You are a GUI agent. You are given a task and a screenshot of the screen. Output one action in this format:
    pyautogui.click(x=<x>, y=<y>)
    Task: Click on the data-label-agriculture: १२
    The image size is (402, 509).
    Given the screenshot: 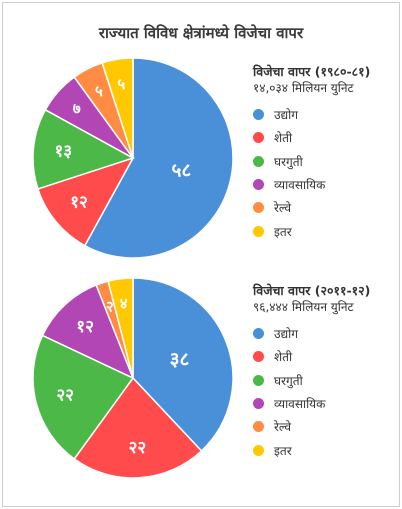 What is the action you would take?
    pyautogui.click(x=79, y=203)
    